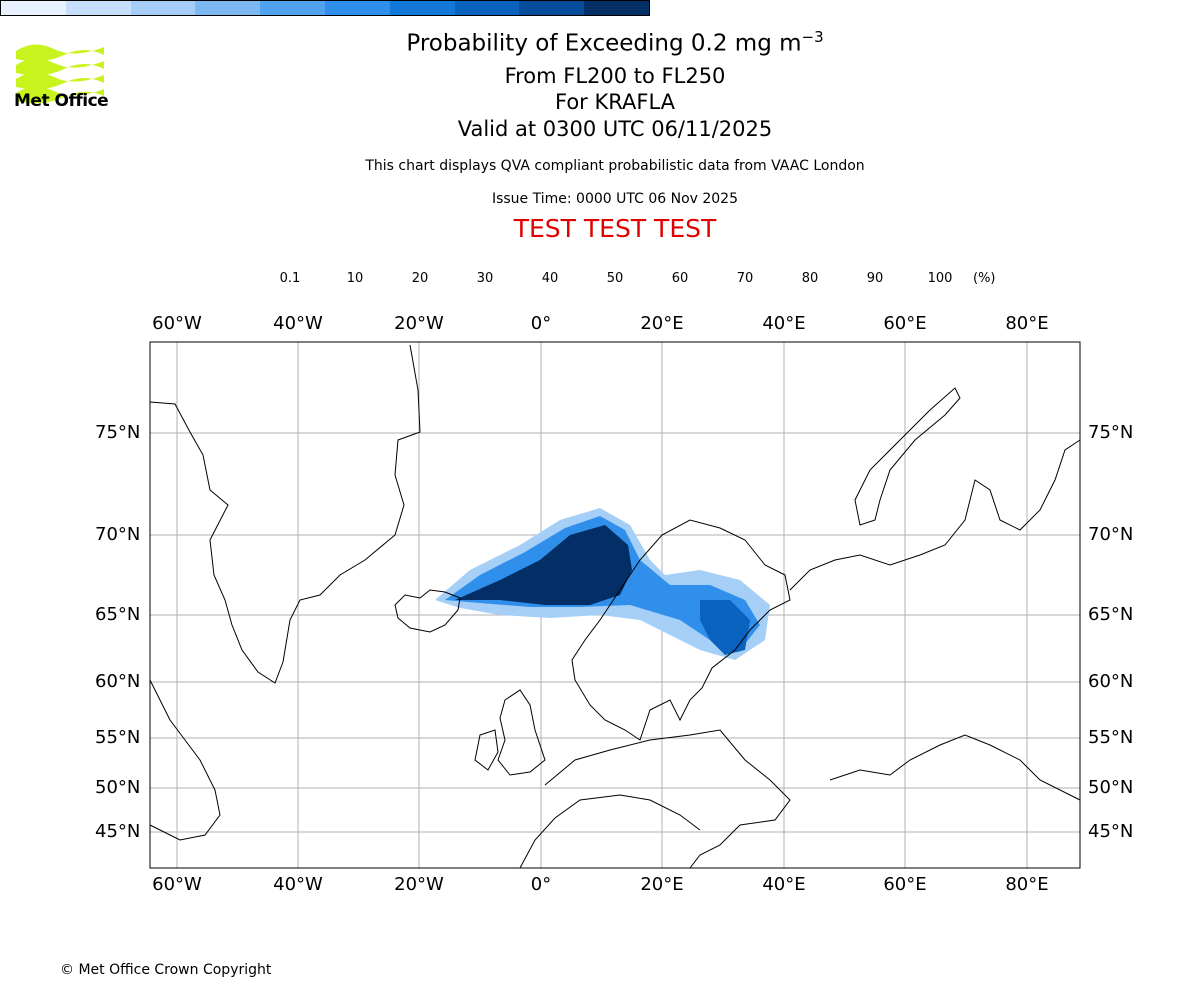  Describe the element at coordinates (285, 514) in the screenshot. I see `coastline-greenland` at that location.